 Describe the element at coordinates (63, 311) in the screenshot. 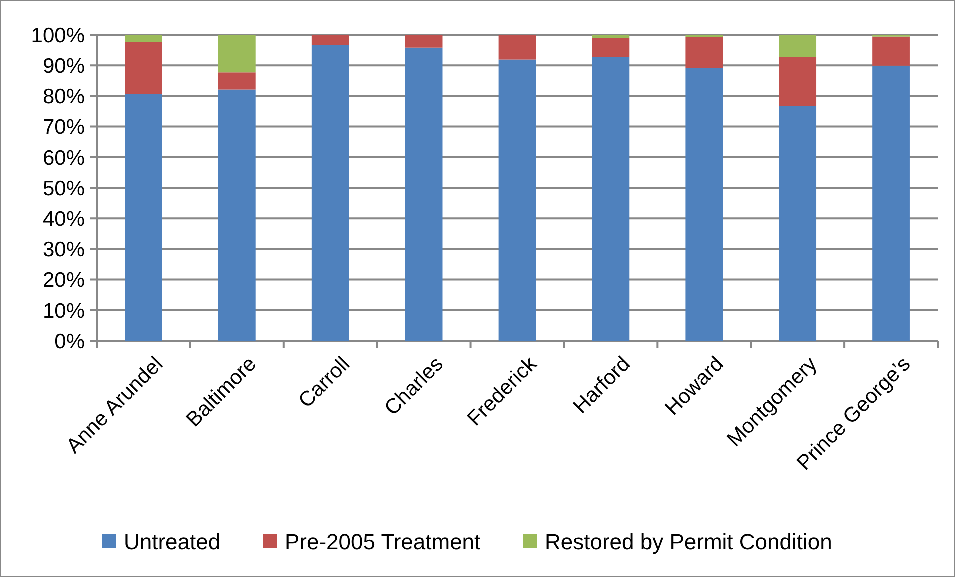

I see `y-tick-label: 10%` at that location.